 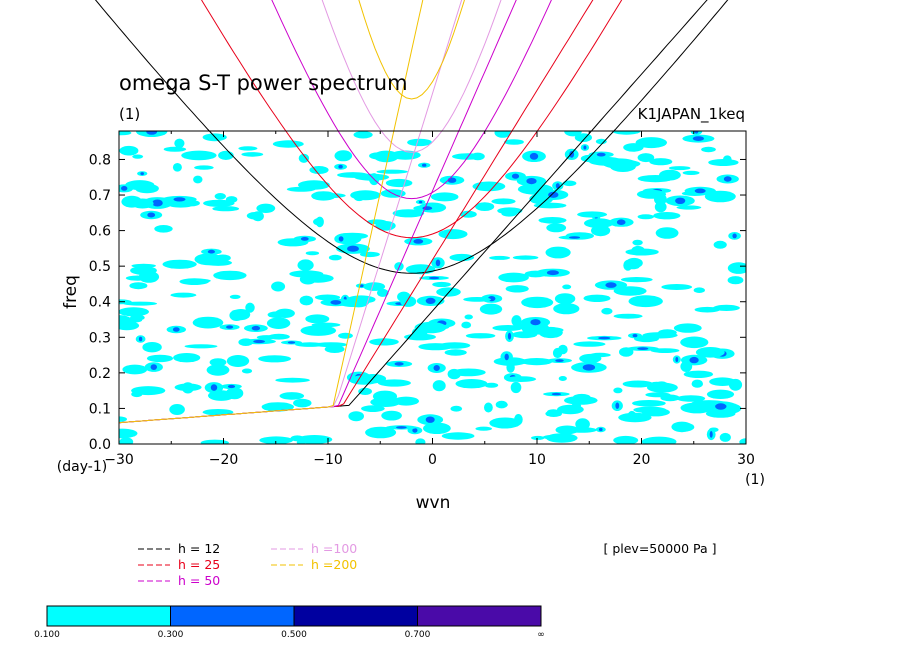 I want to click on legend-label: h =200, so click(x=334, y=564).